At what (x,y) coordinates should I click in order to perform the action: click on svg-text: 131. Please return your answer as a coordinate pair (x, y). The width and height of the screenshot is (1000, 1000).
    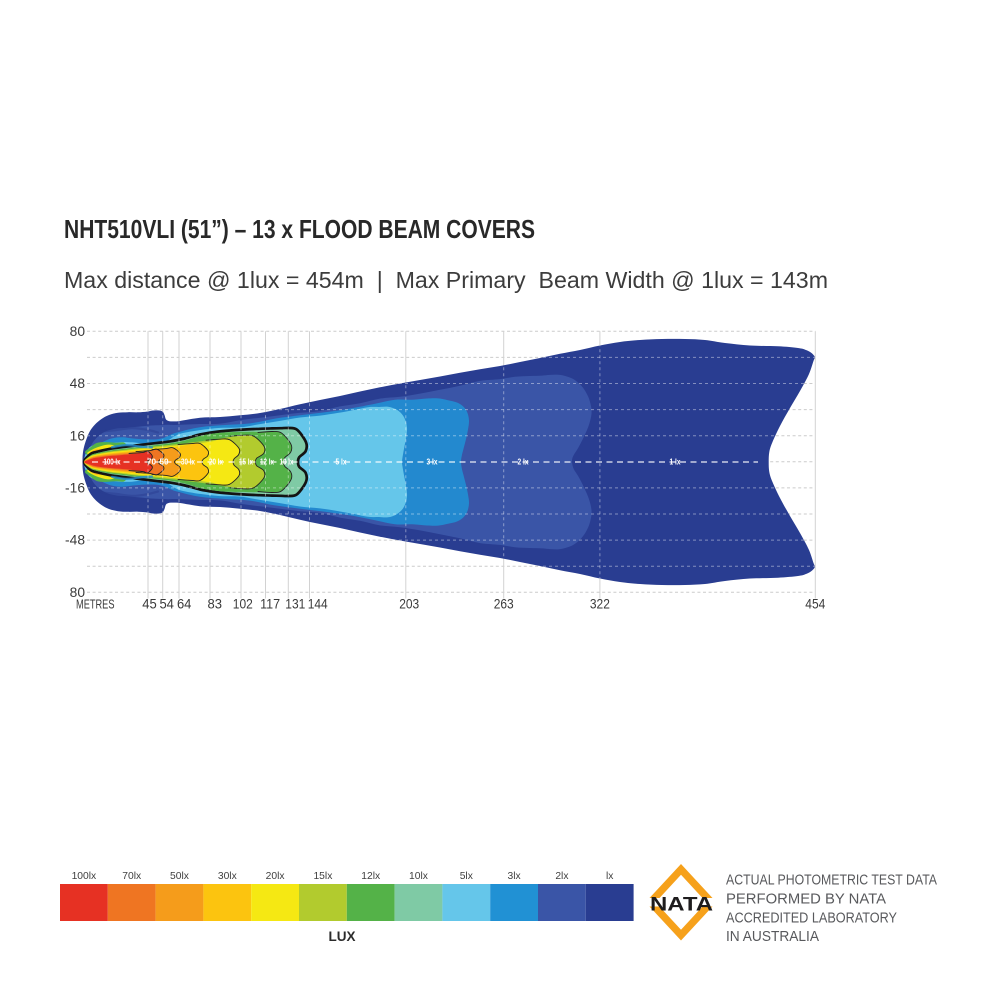
    Looking at the image, I should click on (295, 604).